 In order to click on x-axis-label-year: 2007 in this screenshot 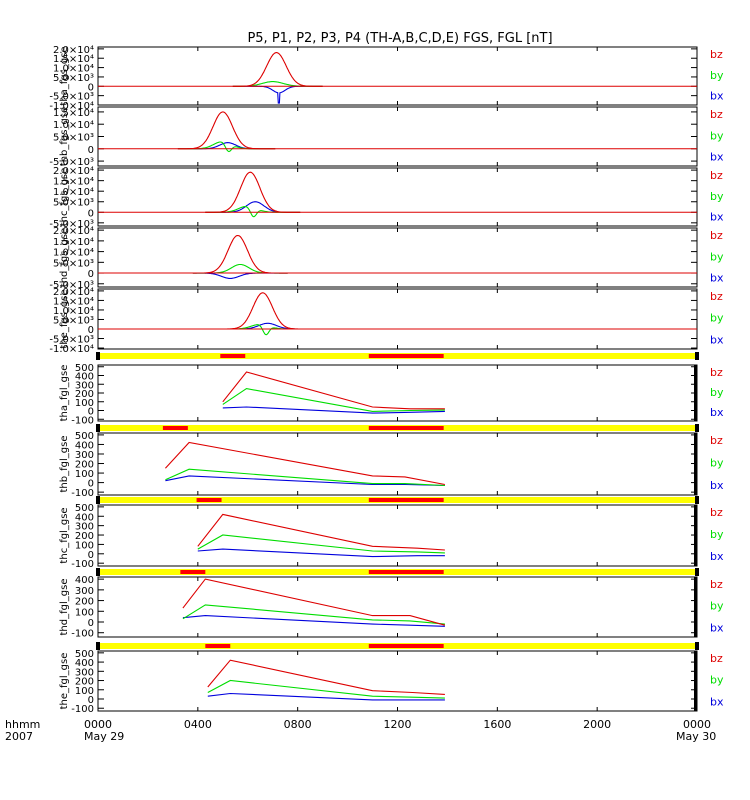, I will do `click(19, 736)`.